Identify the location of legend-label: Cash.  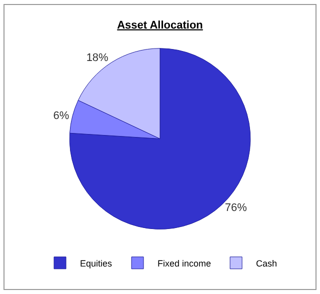
(267, 263).